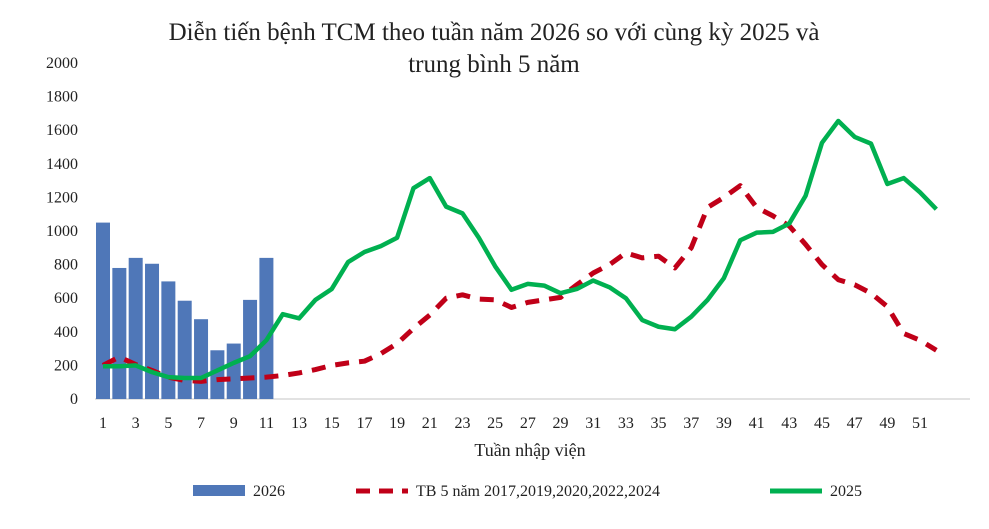 The height and width of the screenshot is (529, 989). I want to click on y-axis: 0 200 400 600 800 1000 1200 1400 1600 1800 2000, so click(62, 231).